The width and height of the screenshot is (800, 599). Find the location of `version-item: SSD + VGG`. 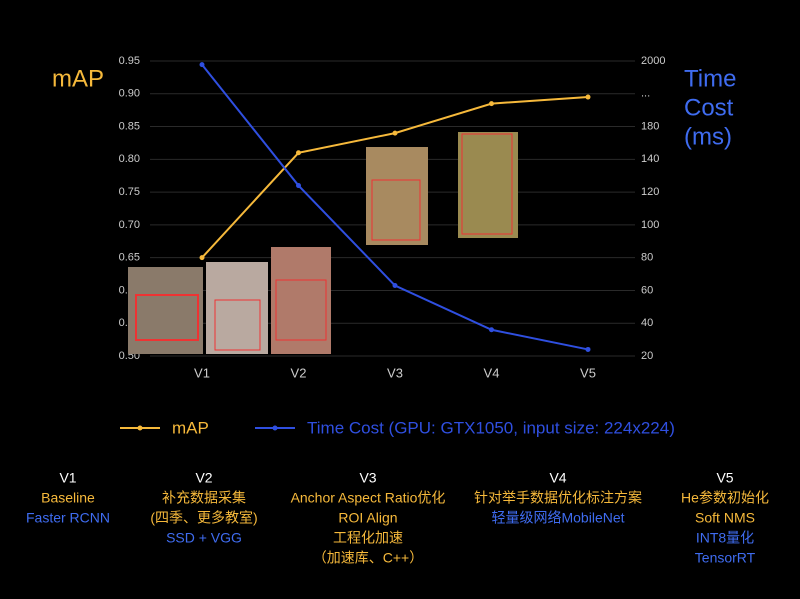

version-item: SSD + VGG is located at coordinates (204, 538).